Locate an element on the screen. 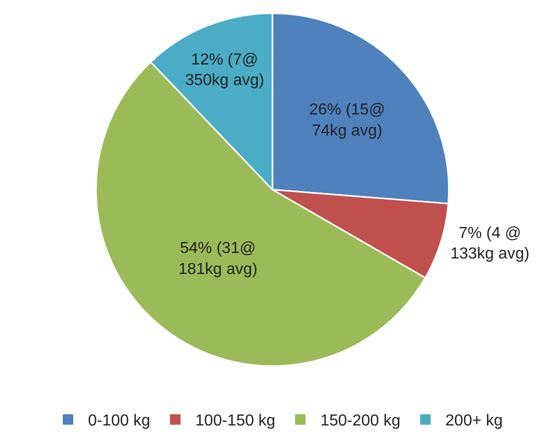  data-label: 7% (4 @ 133kg avg) is located at coordinates (490, 243).